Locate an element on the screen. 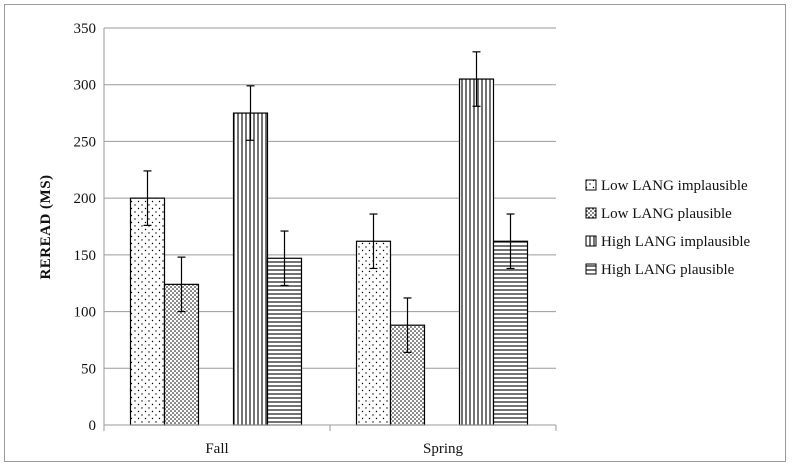 Image resolution: width=792 pixels, height=468 pixels. y-tick-label: 50 is located at coordinates (88, 369).